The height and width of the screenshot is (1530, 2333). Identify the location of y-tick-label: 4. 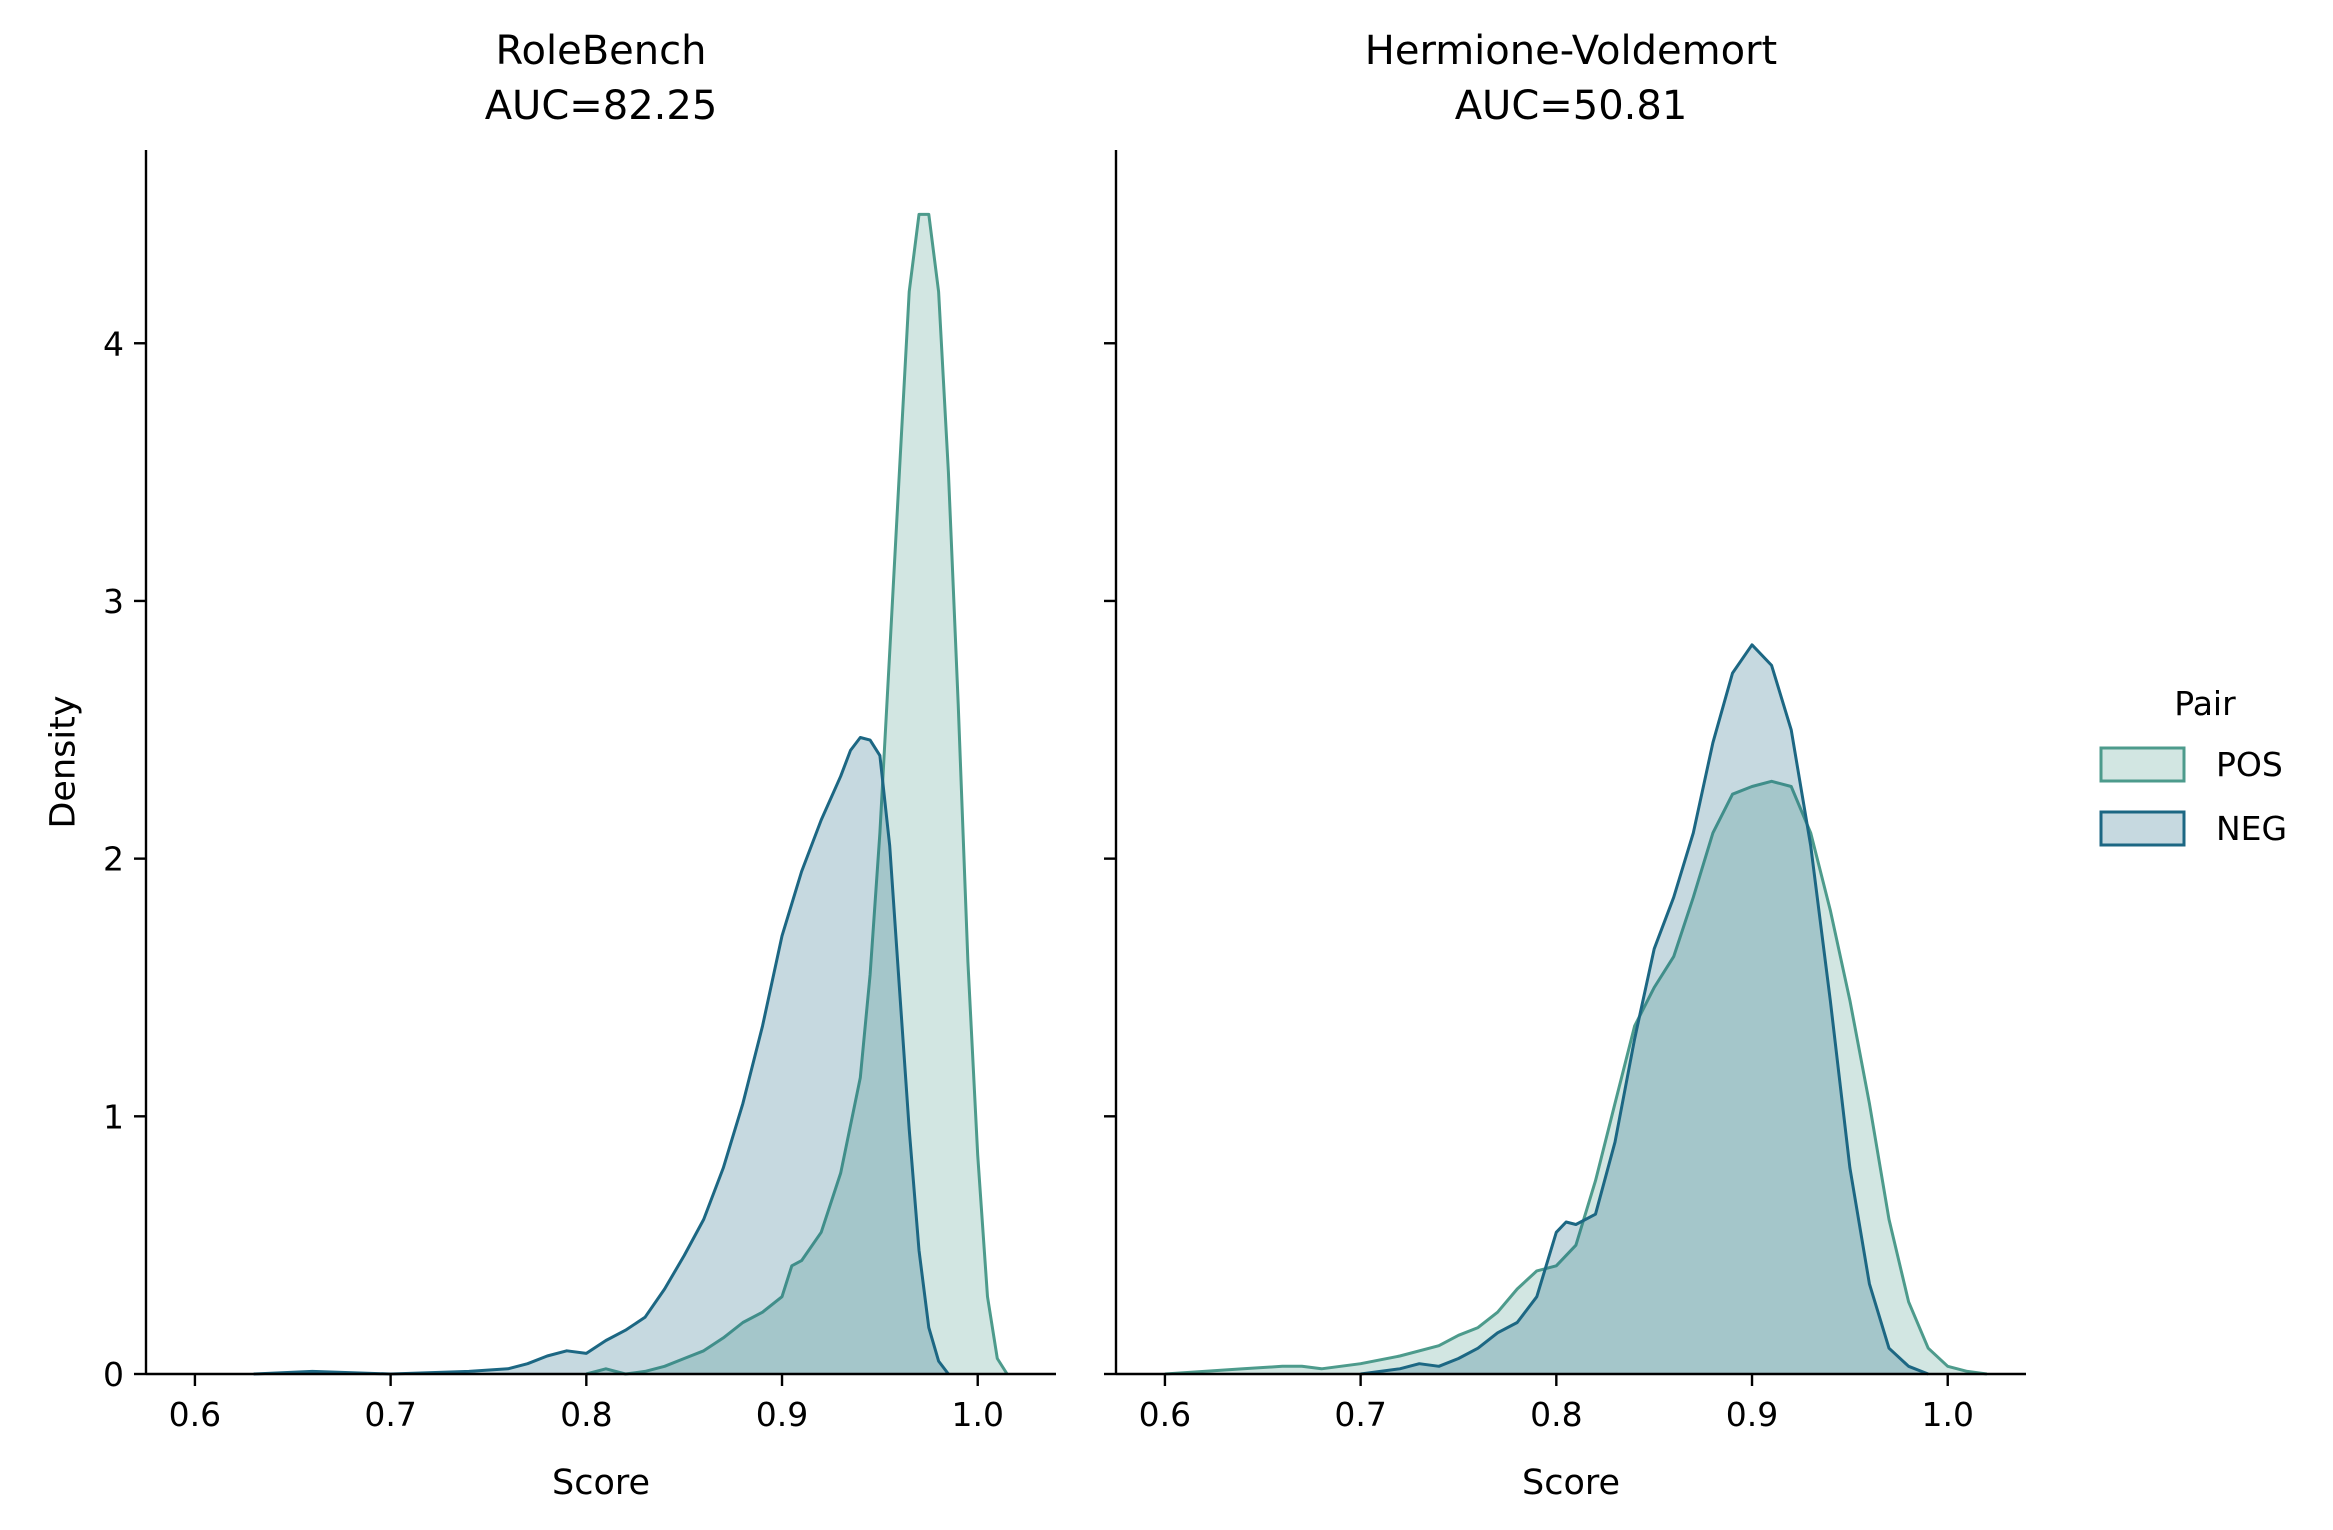
(113, 343).